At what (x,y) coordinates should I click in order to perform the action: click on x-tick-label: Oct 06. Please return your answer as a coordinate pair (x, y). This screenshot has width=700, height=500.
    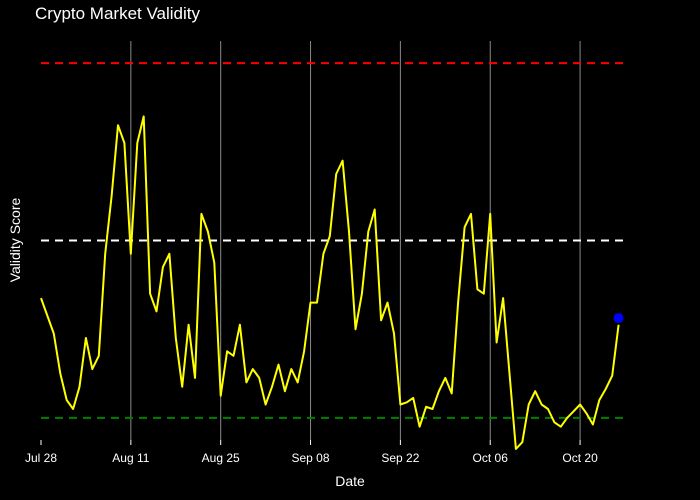
    Looking at the image, I should click on (491, 458).